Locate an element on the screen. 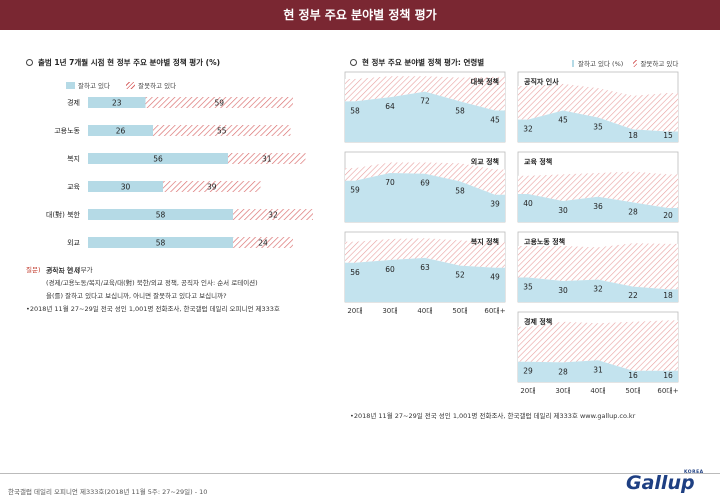  panel-title: 공직자 인사 is located at coordinates (541, 81).